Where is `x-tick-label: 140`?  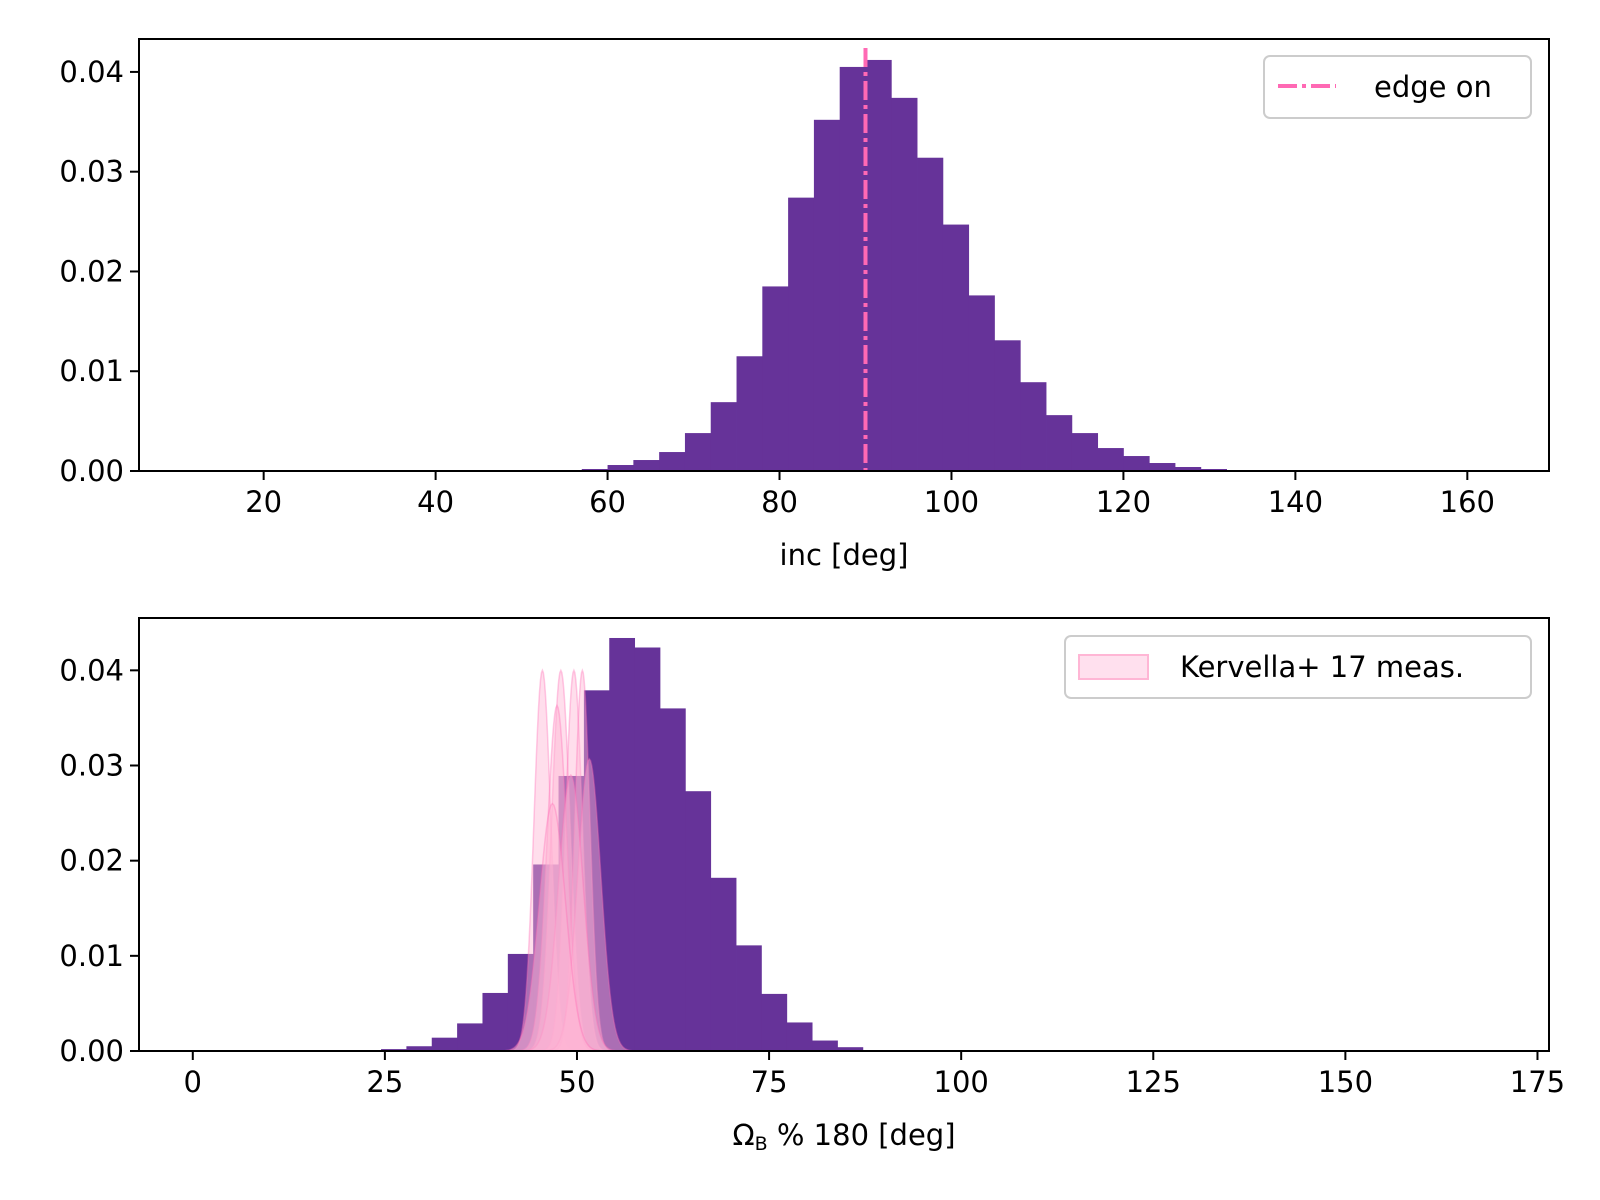 x-tick-label: 140 is located at coordinates (1295, 502).